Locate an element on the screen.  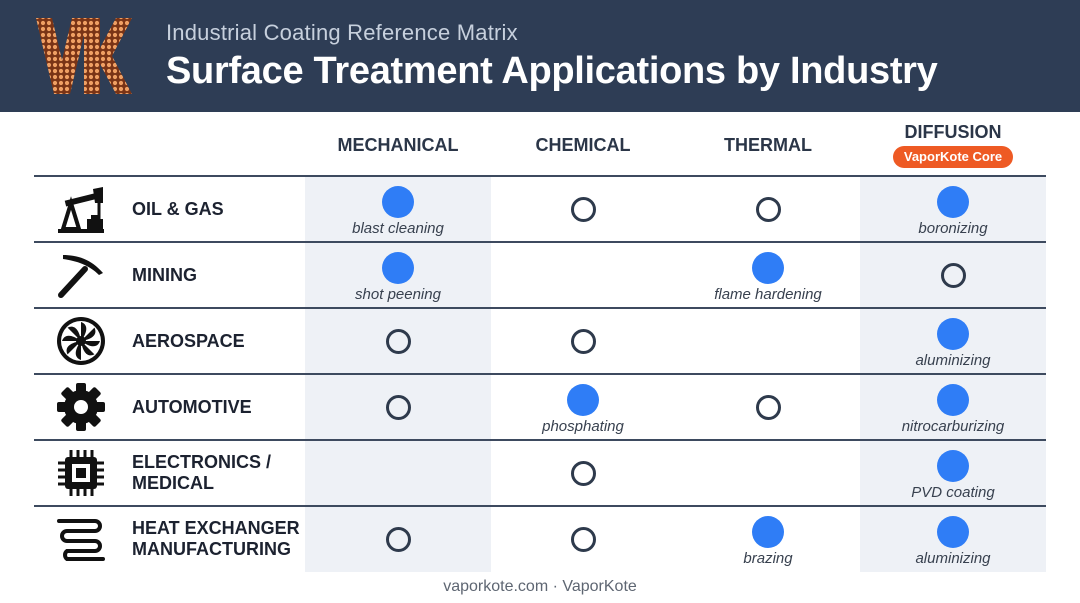
matrix-cell-mechanical: shot peening is located at coordinates (398, 275).